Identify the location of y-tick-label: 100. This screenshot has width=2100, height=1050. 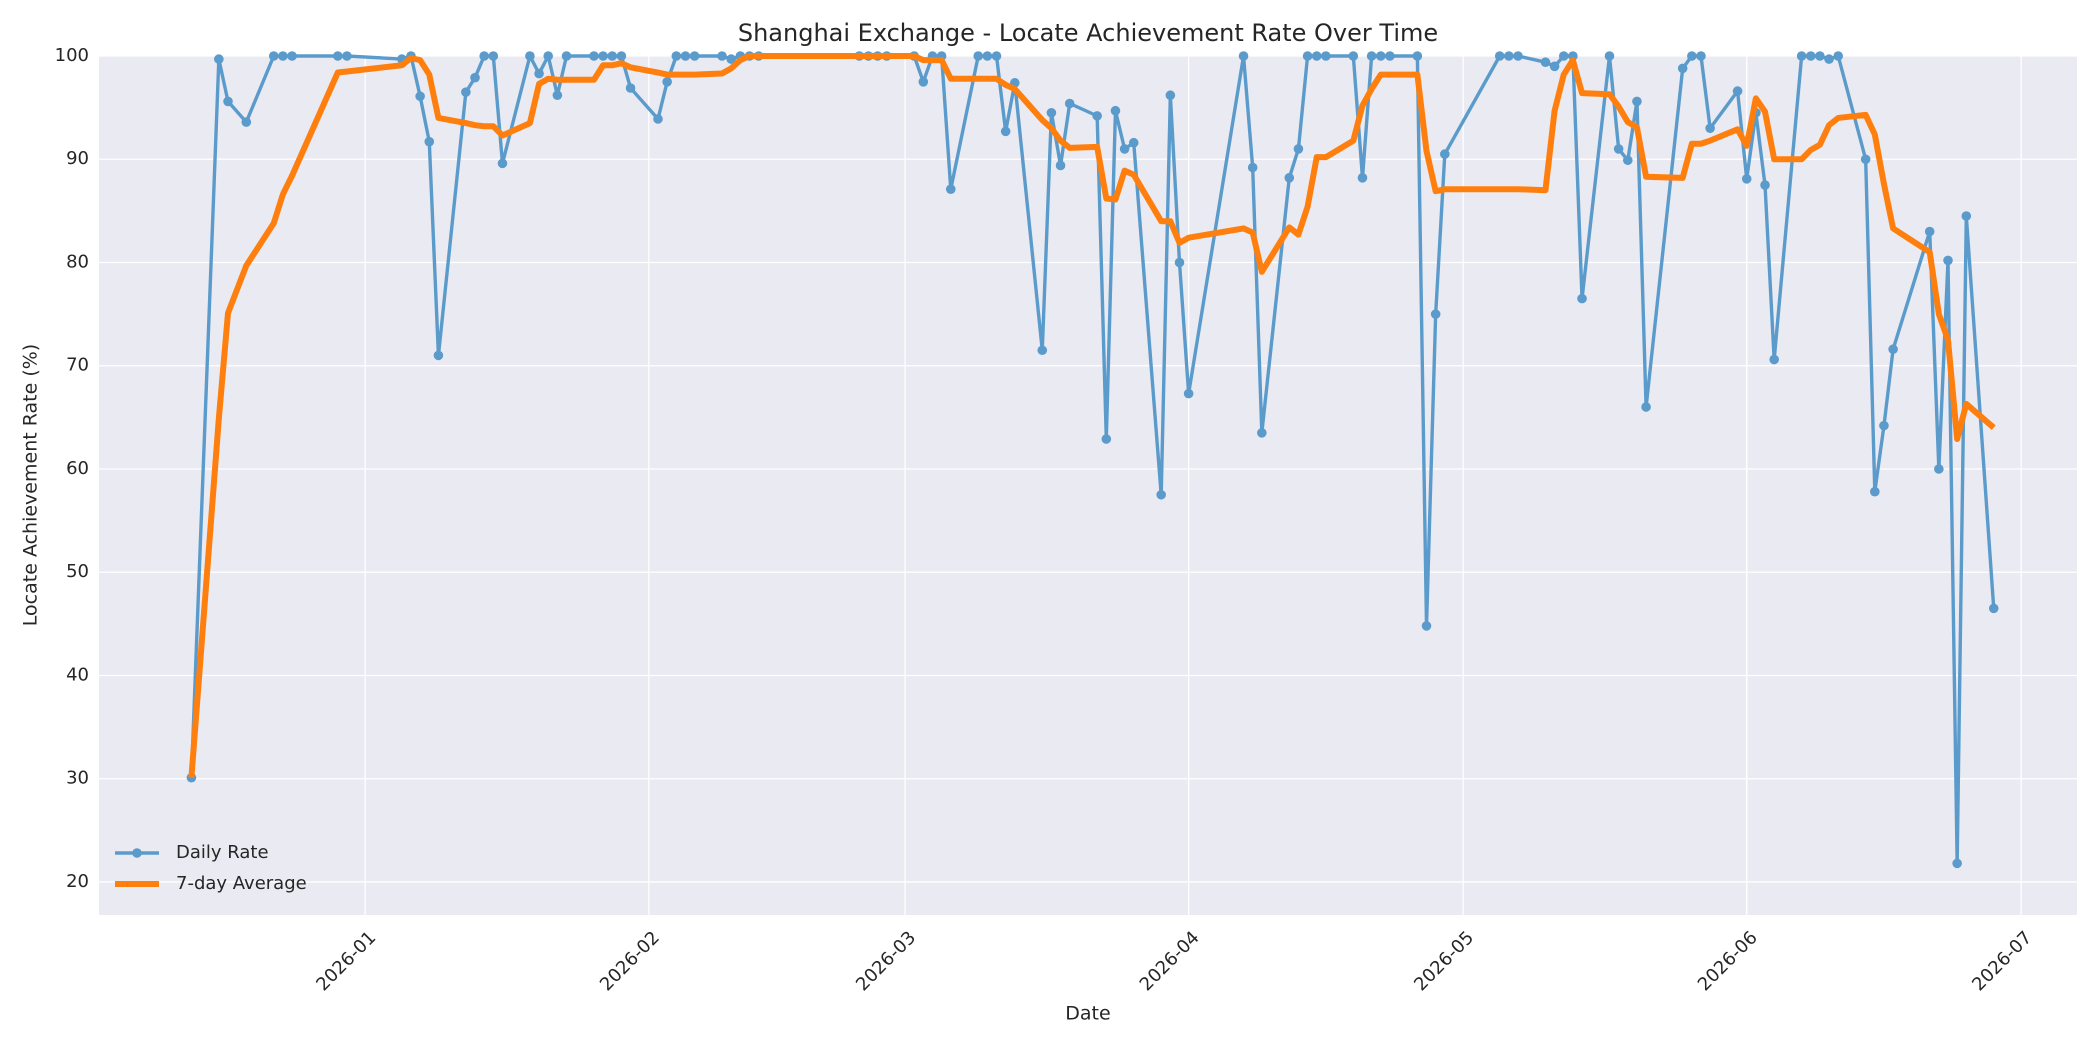
(72, 55).